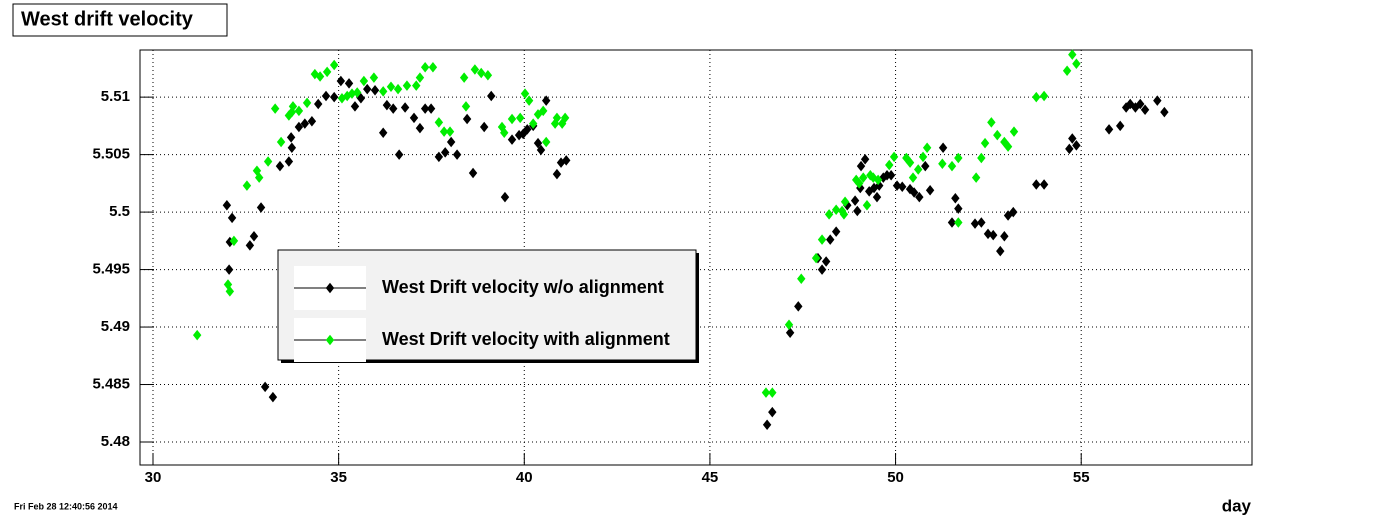 The width and height of the screenshot is (1392, 517). Describe the element at coordinates (338, 477) in the screenshot. I see `x-tick-label: 35` at that location.